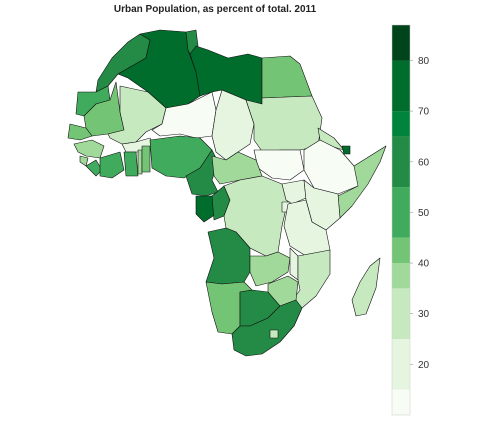  What do you see at coordinates (346, 150) in the screenshot?
I see `country-djibouti` at bounding box center [346, 150].